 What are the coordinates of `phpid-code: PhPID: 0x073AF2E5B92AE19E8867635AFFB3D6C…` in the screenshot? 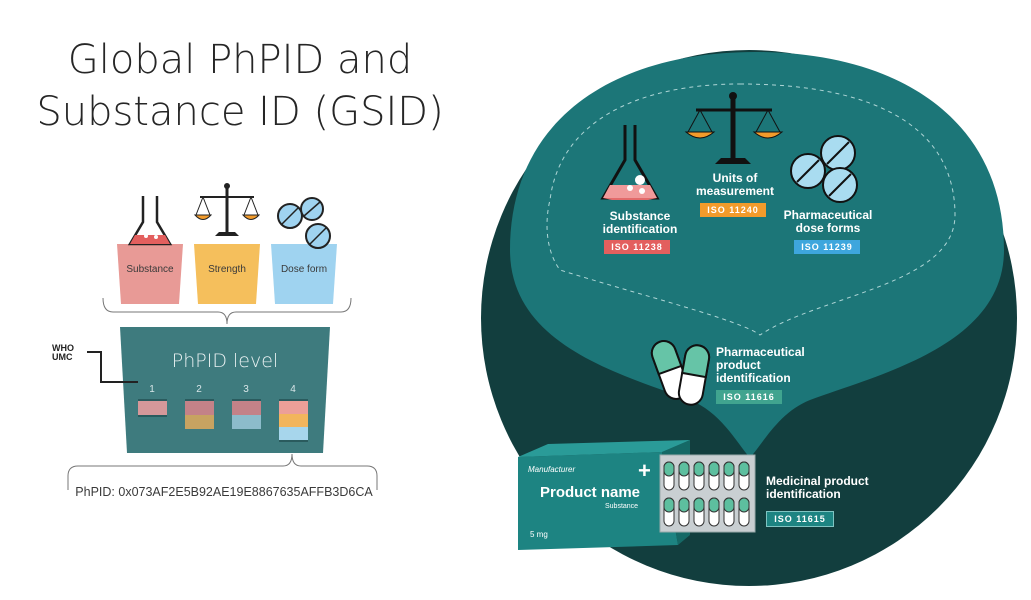 It's located at (224, 492).